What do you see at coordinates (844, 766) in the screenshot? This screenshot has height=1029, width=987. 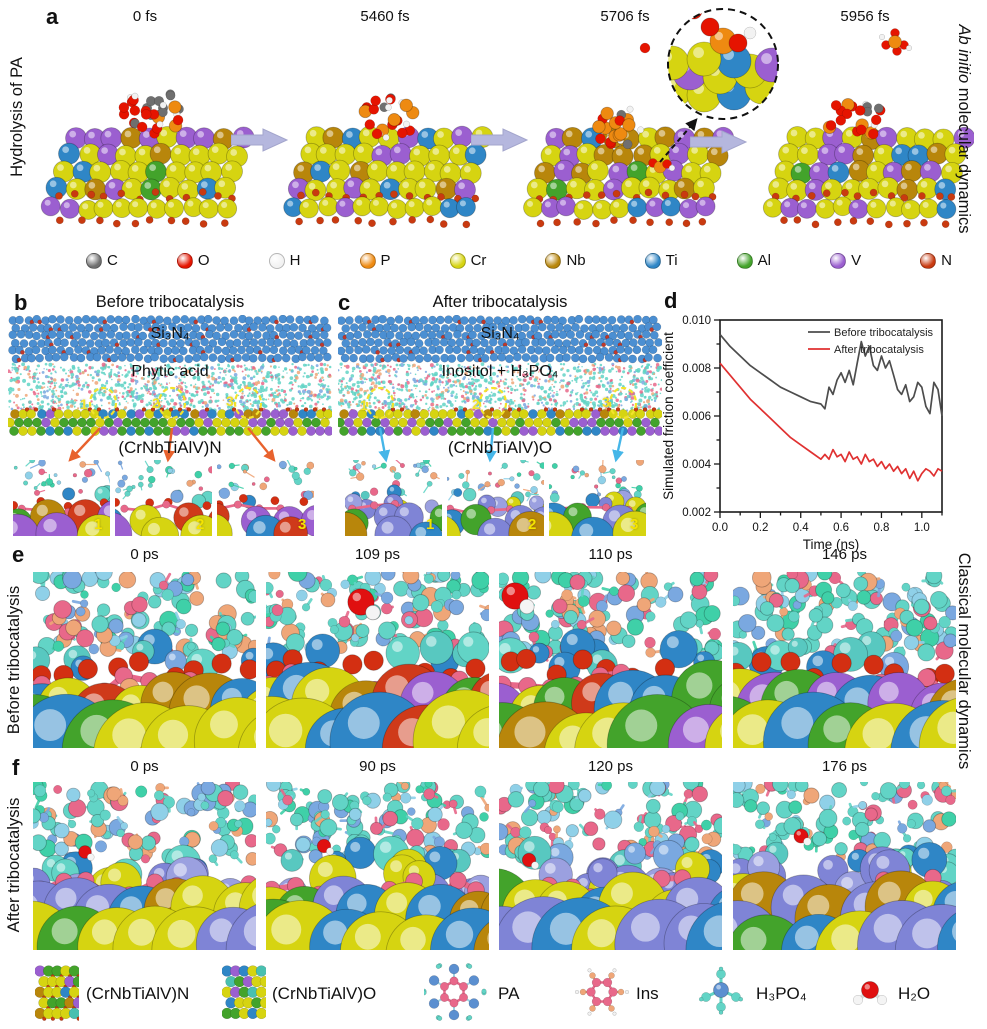 I see `frame-f4-time: 176 ps` at bounding box center [844, 766].